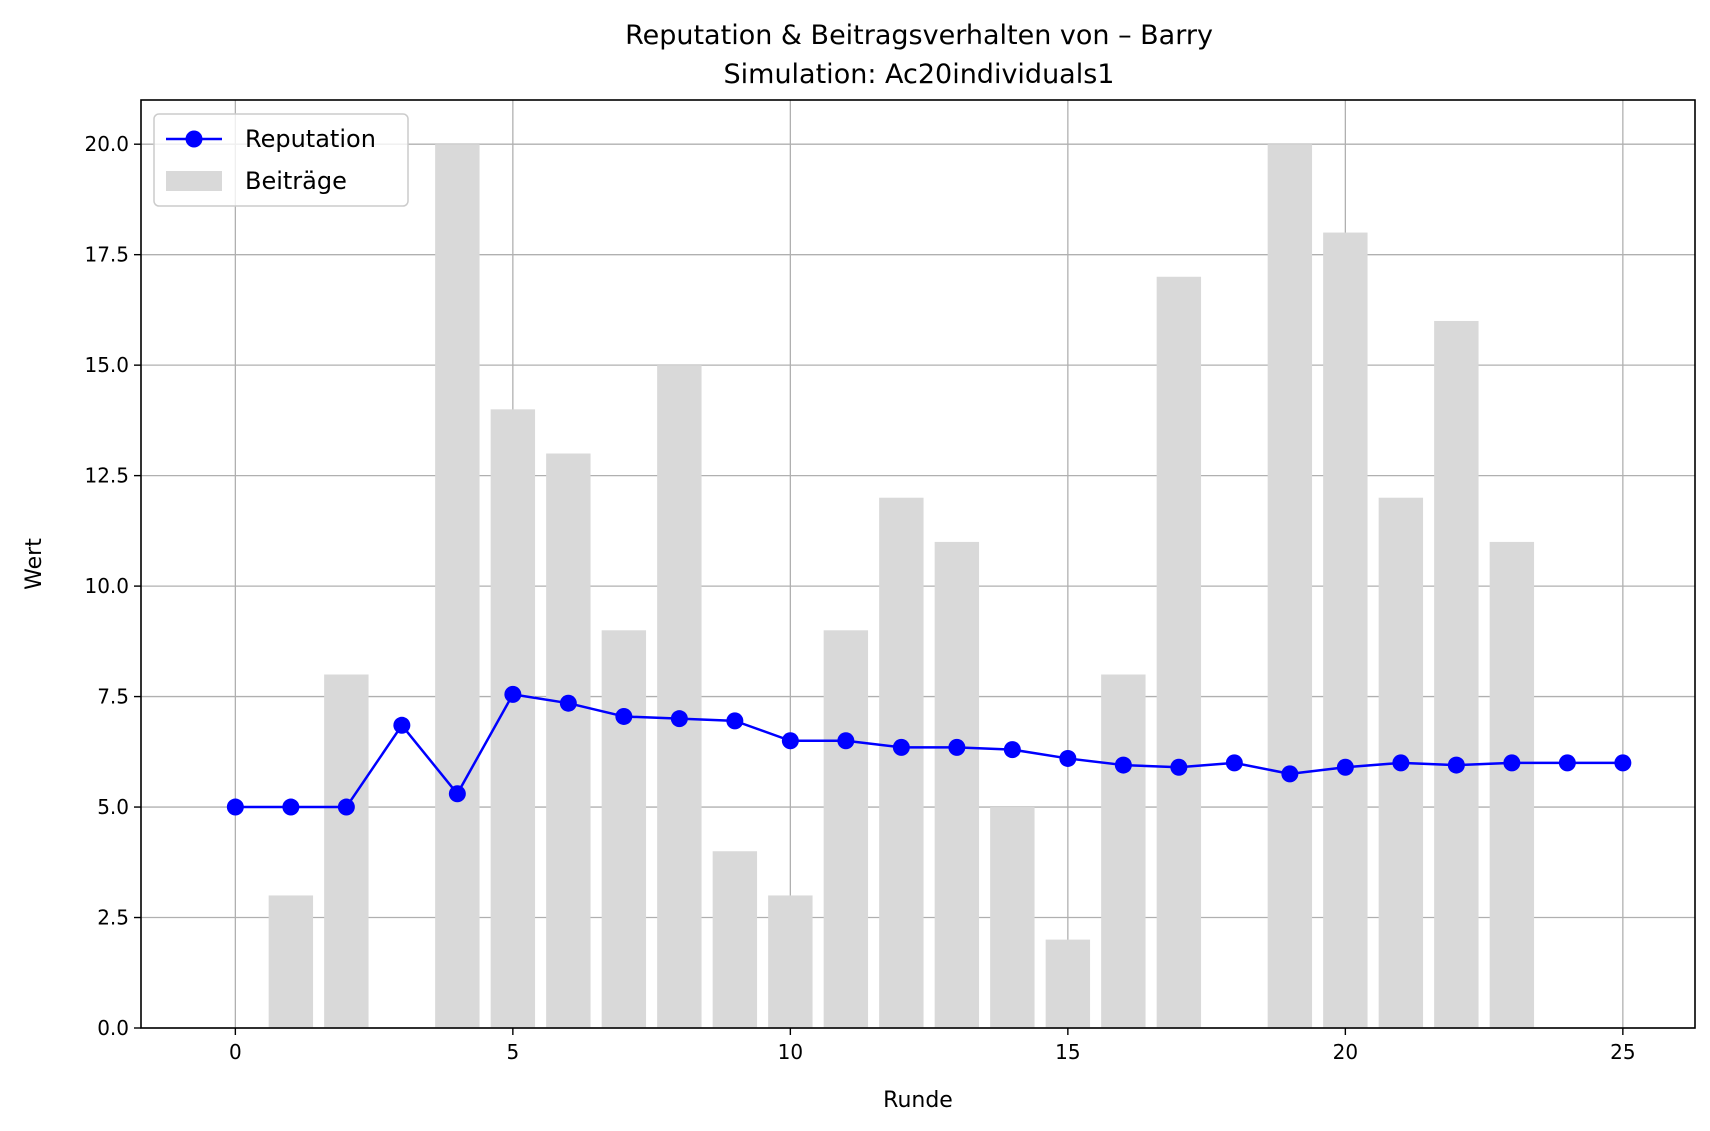  Describe the element at coordinates (919, 74) in the screenshot. I see `chart-subtitle: Simulation: Ac20individuals1` at that location.